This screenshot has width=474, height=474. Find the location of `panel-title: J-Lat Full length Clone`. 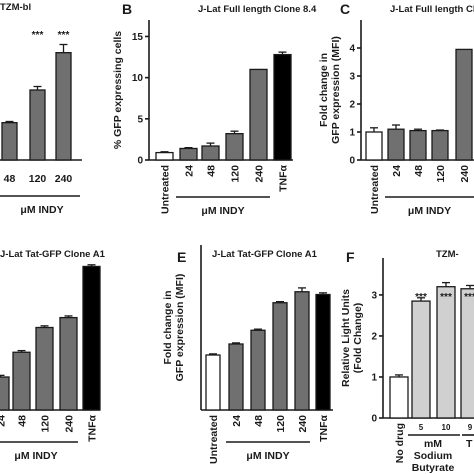

panel-title: J-Lat Full length Clone is located at coordinates (432, 9).